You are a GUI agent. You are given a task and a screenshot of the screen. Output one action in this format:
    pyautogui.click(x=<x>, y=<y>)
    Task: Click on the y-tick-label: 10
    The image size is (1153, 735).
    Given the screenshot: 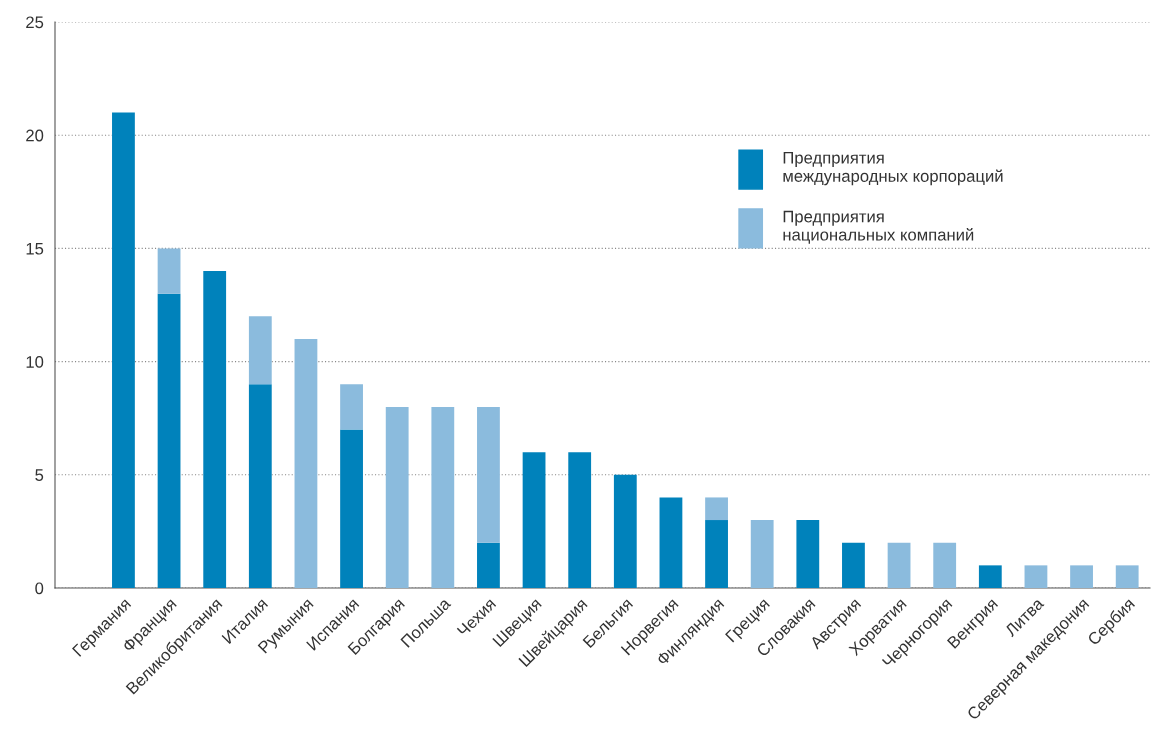 What is the action you would take?
    pyautogui.click(x=35, y=362)
    